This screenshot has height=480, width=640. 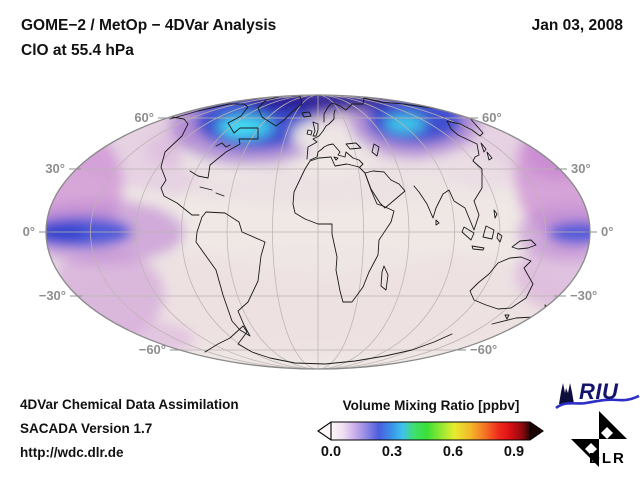 I want to click on riu-wave-icon, so click(x=597, y=402).